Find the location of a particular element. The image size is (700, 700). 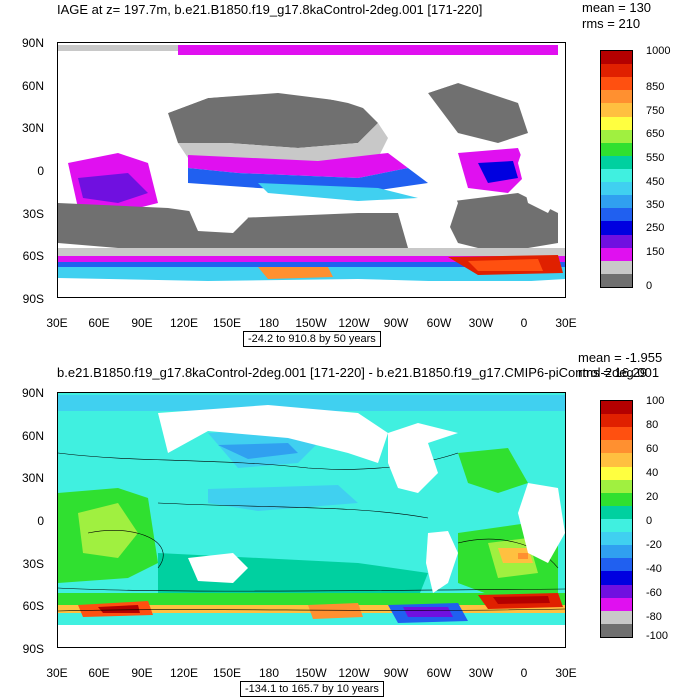

top-lat-label-90s: 90S is located at coordinates (33, 299).